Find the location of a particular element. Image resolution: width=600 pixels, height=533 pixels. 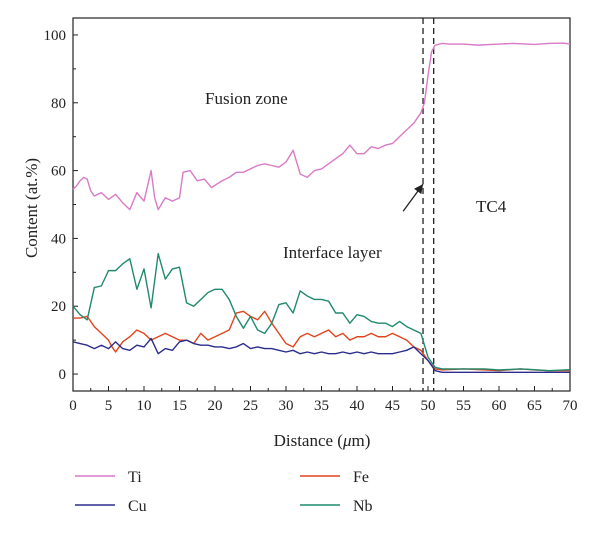

tc4-label: TC4 is located at coordinates (491, 206).